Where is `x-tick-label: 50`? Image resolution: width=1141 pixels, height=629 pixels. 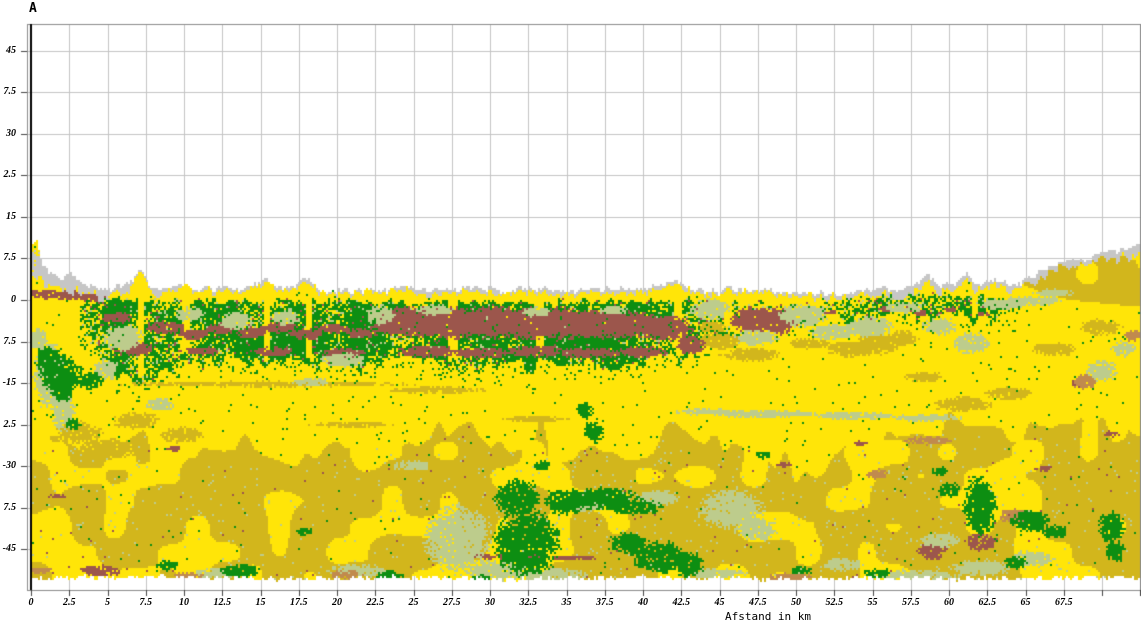
x-tick-label: 50 is located at coordinates (796, 602).